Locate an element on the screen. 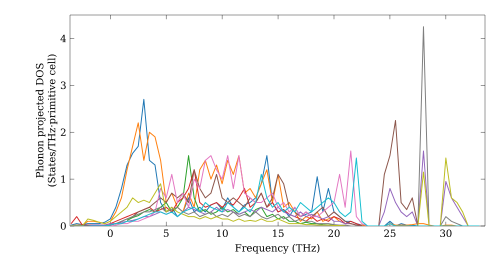 The height and width of the screenshot is (280, 500). y-tick-label: 0 is located at coordinates (63, 226).